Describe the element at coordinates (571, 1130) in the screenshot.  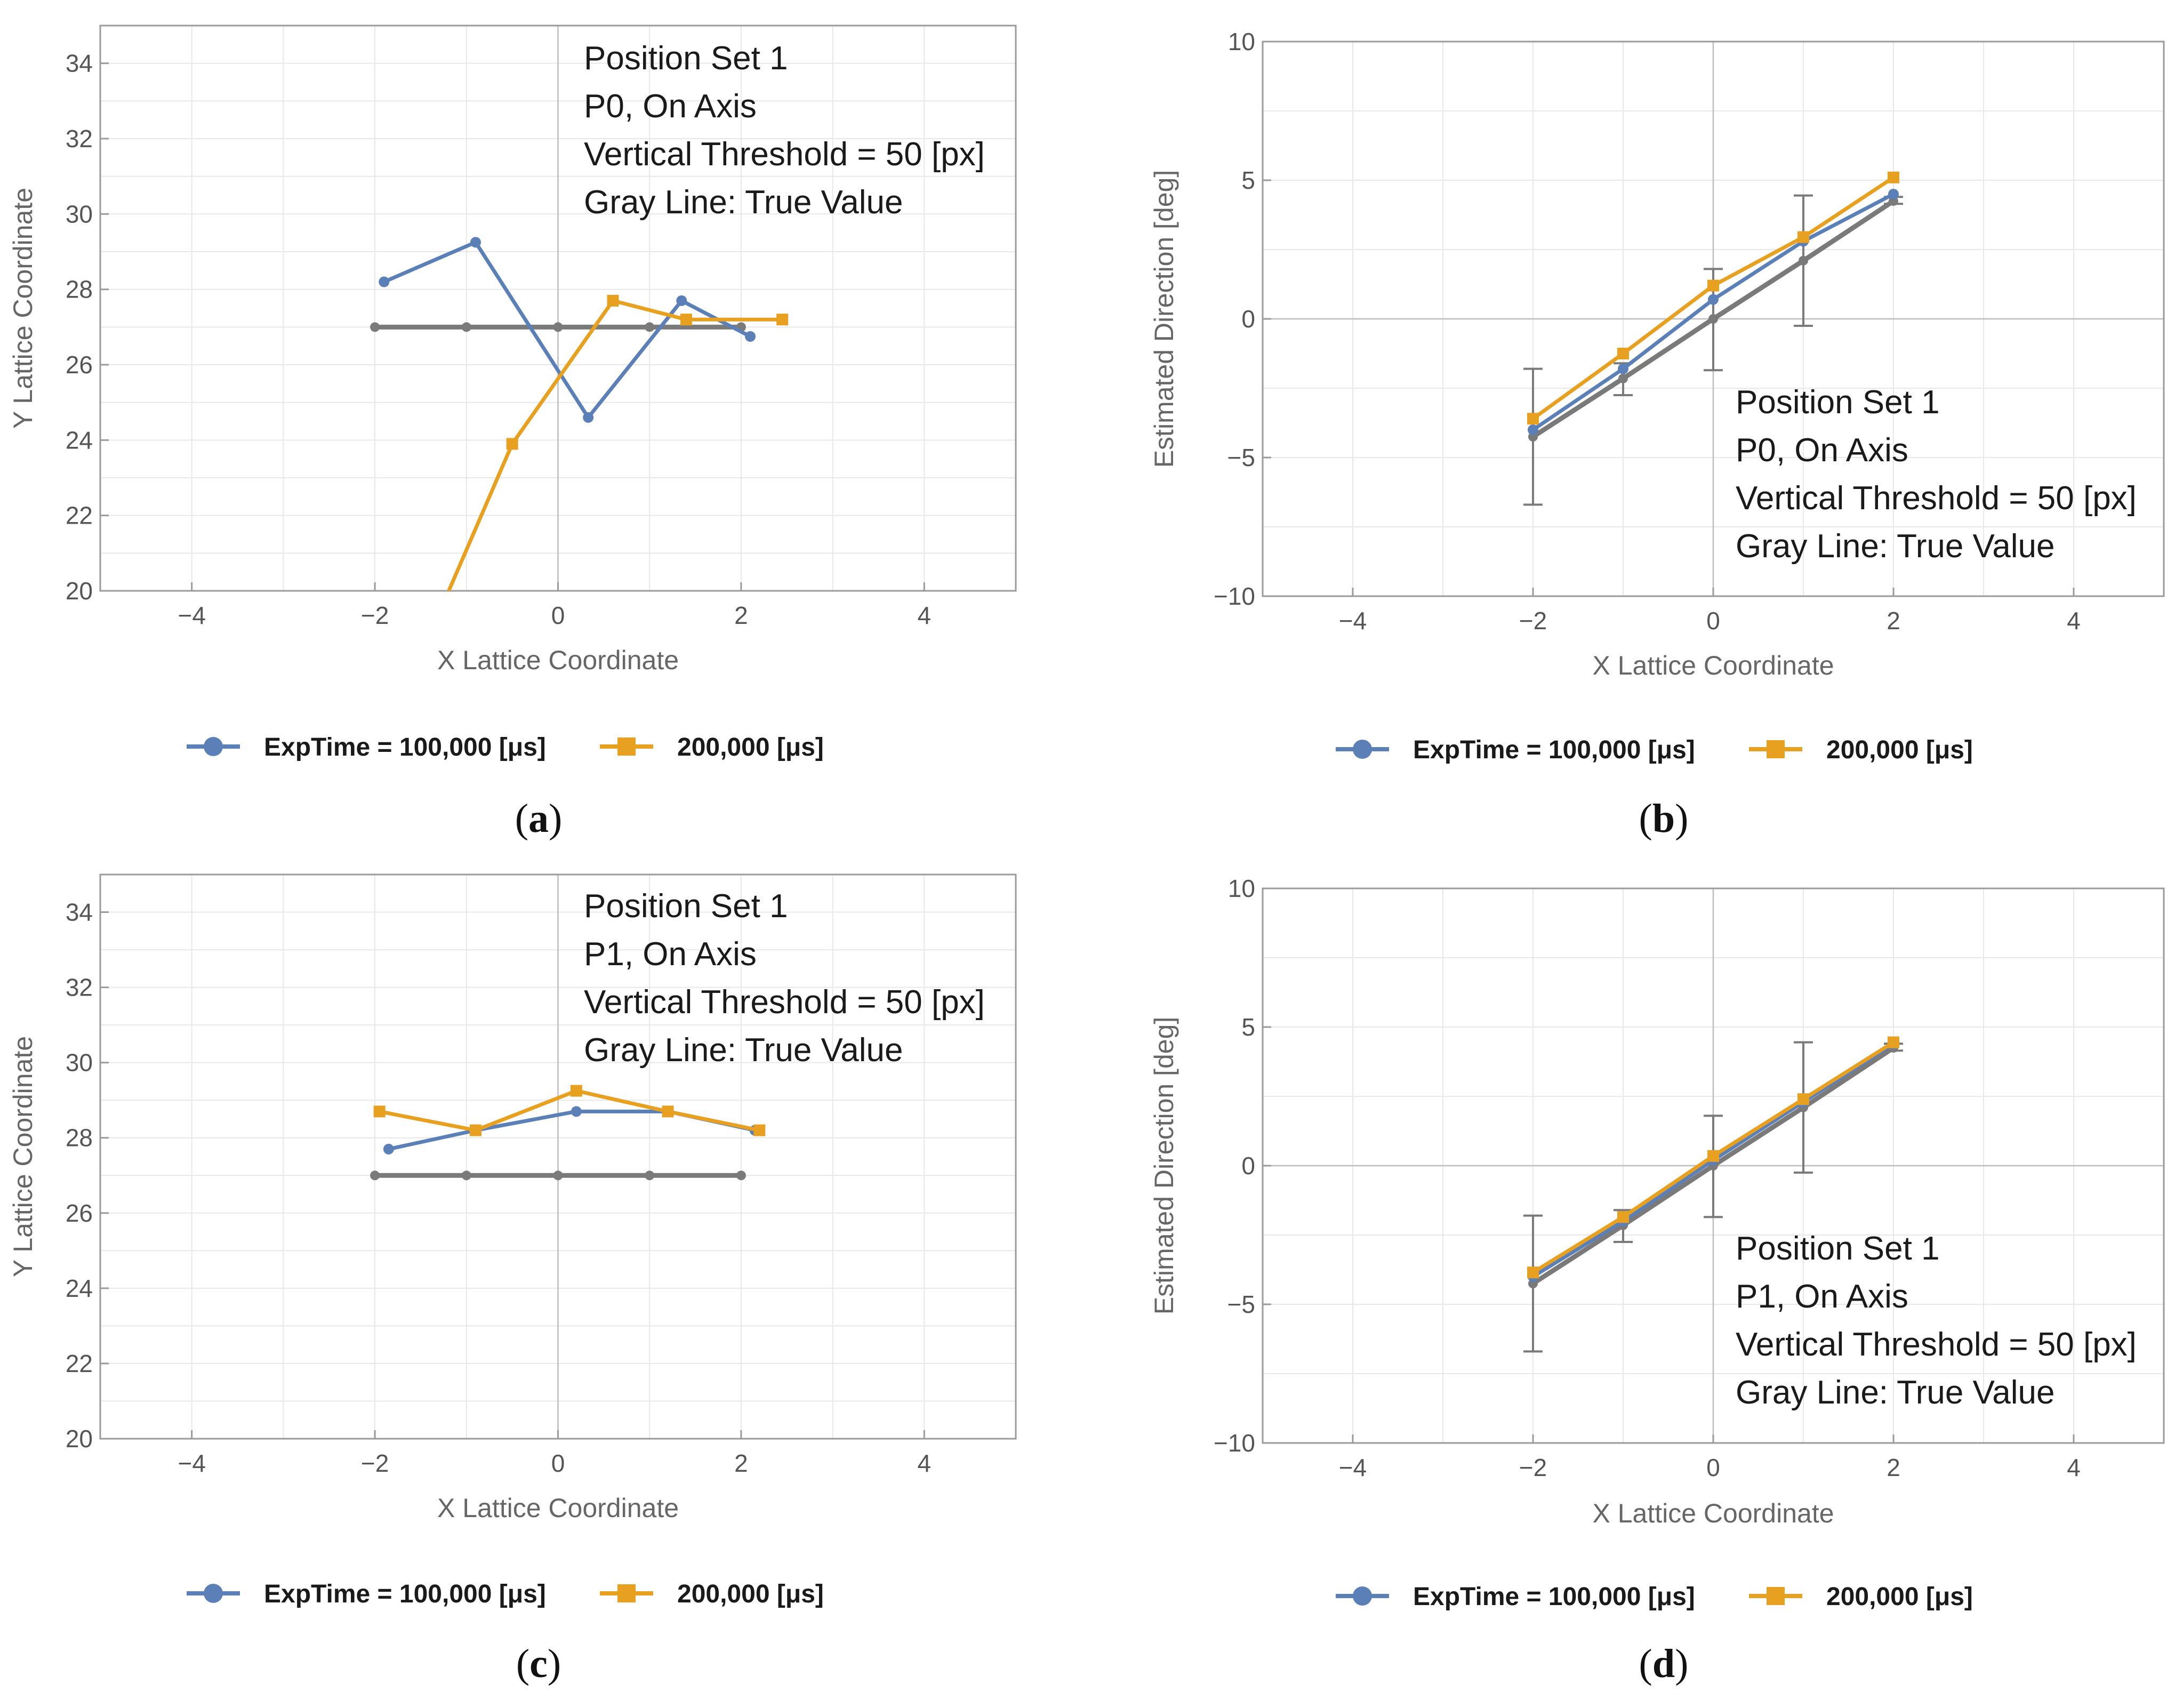
I see `series-exptime` at that location.